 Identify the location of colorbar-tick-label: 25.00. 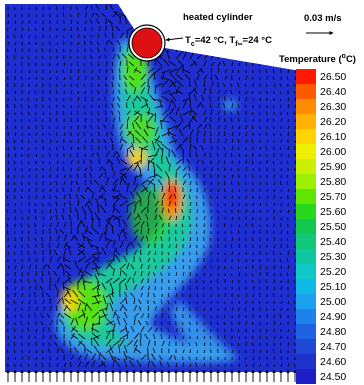
(333, 302).